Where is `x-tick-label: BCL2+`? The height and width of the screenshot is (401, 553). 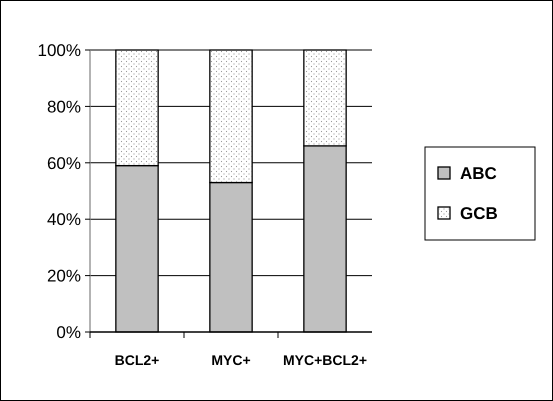 x-tick-label: BCL2+ is located at coordinates (137, 360).